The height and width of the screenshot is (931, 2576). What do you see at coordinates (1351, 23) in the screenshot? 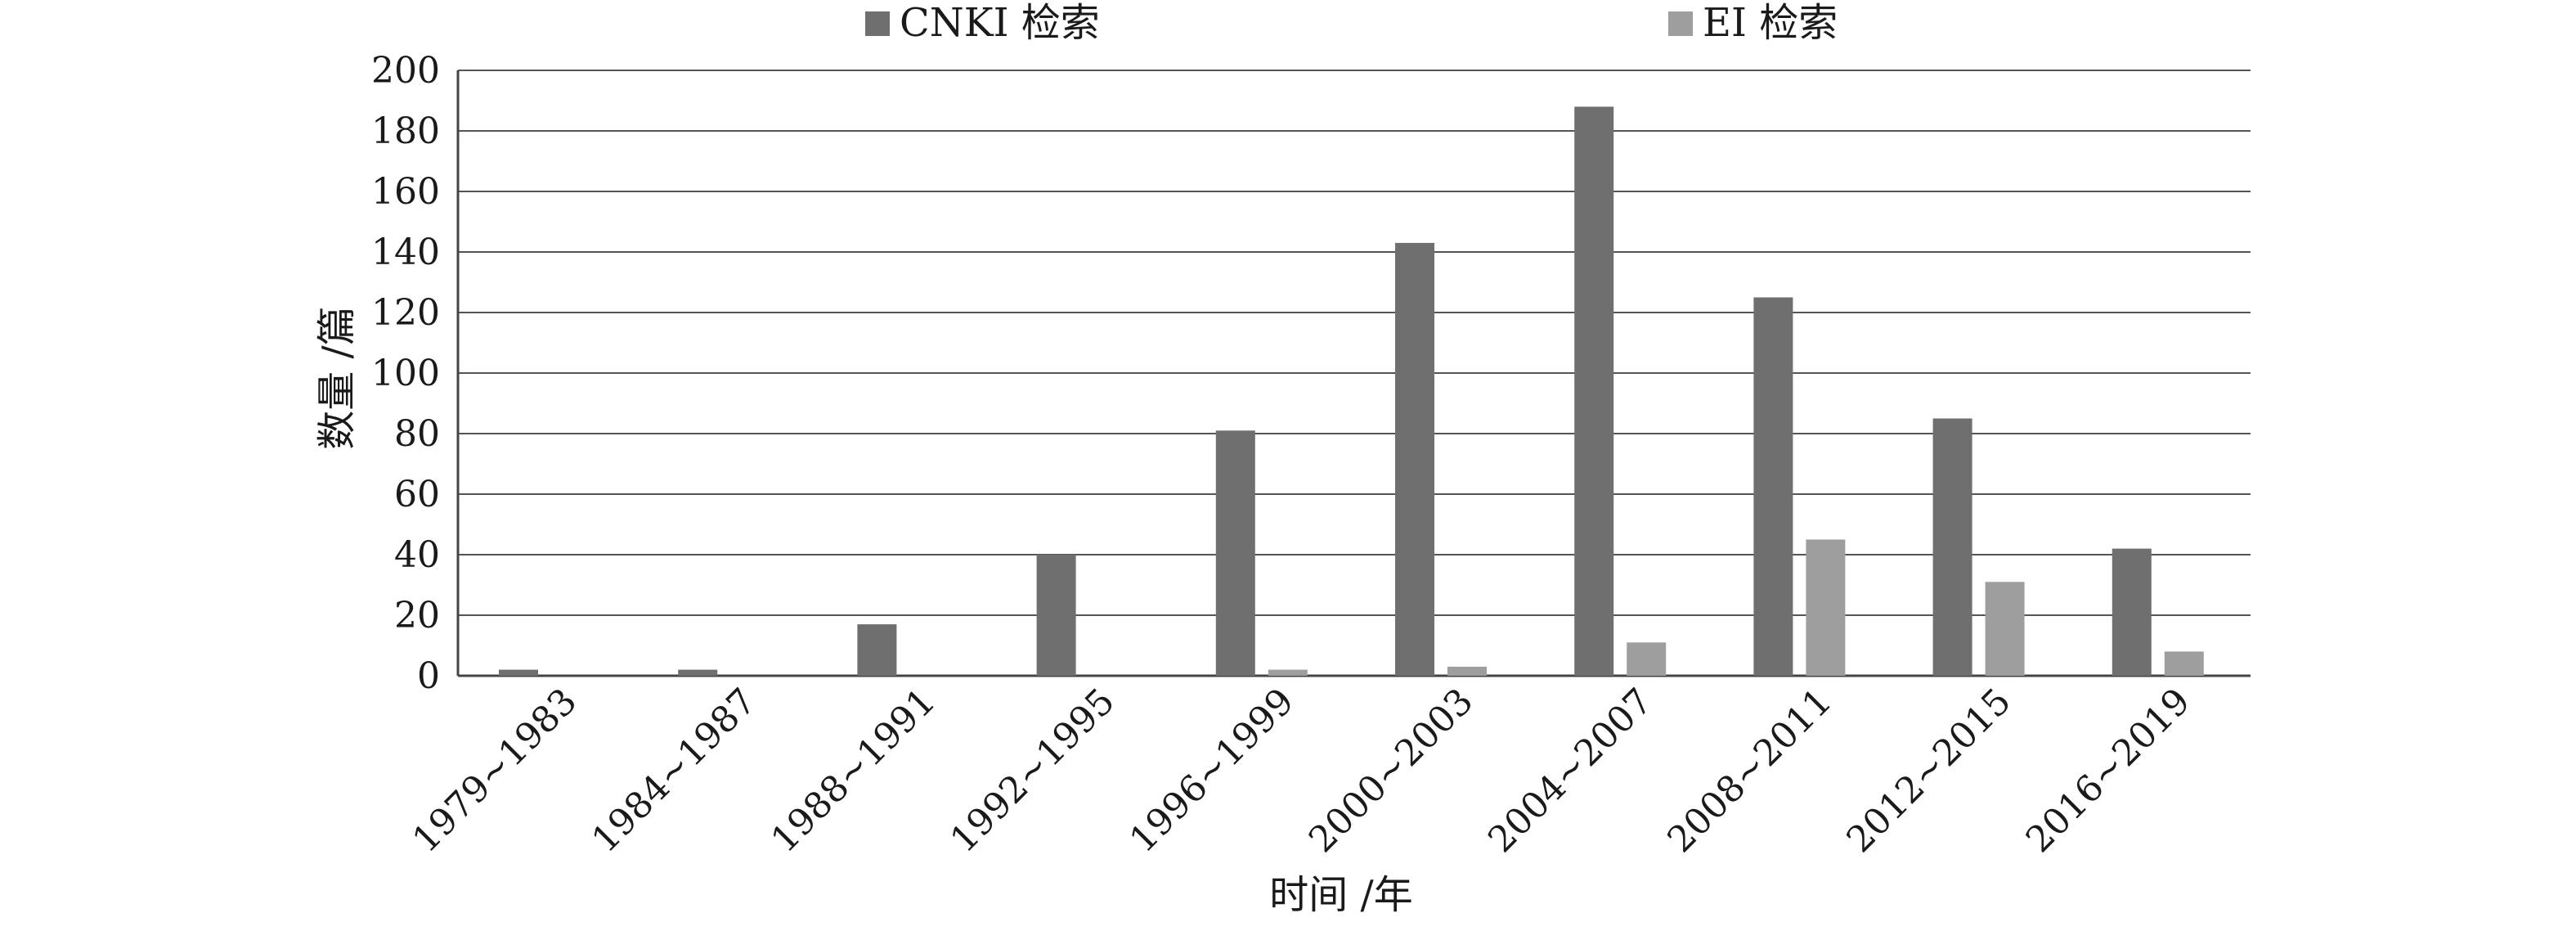
I see `legend: CNKI 检索 EI 检索` at bounding box center [1351, 23].